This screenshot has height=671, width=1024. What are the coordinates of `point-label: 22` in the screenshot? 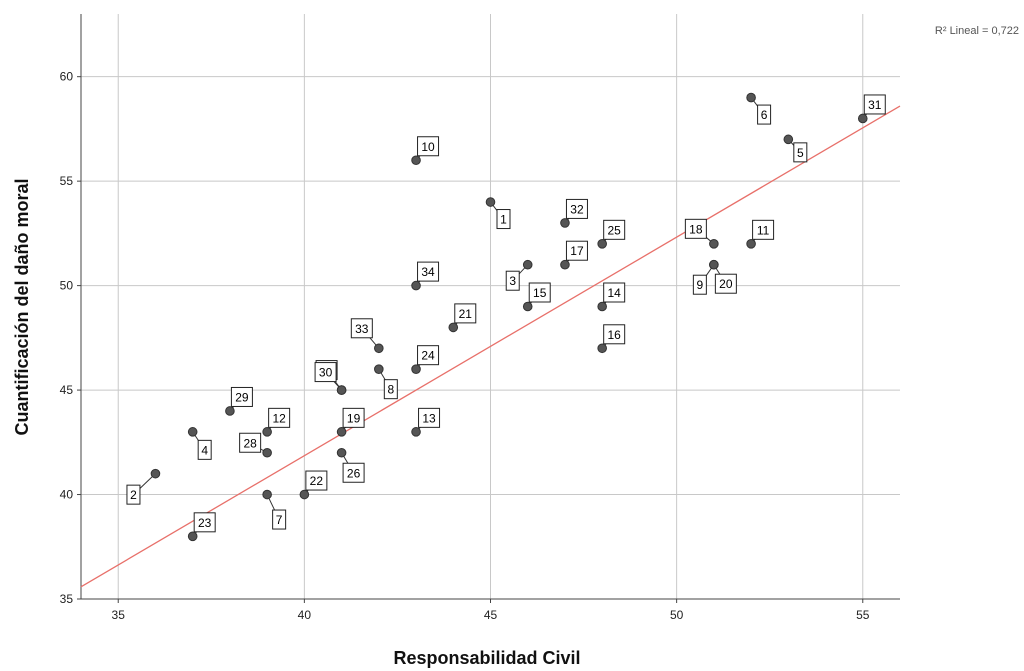 It's located at (317, 481).